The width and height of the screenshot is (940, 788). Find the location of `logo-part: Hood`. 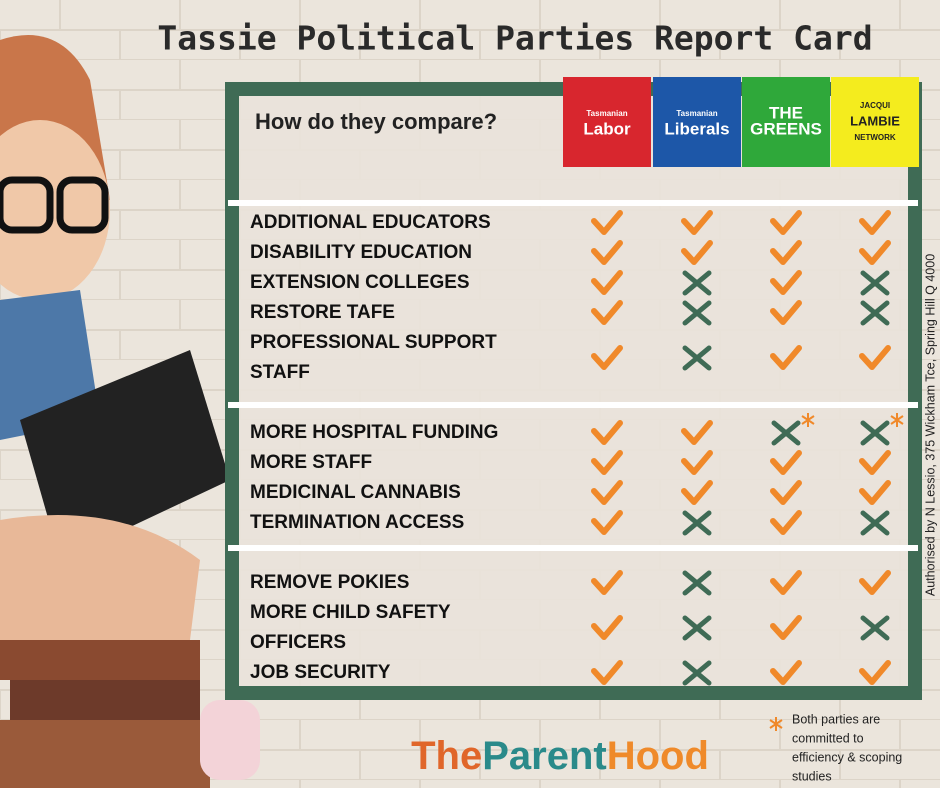

logo-part: Hood is located at coordinates (658, 756).